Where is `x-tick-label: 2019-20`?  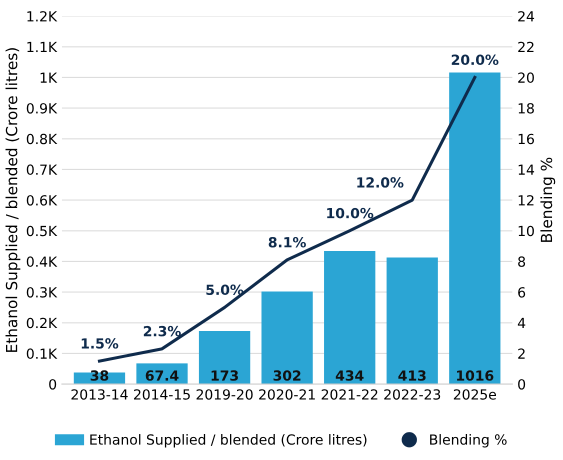 x-tick-label: 2019-20 is located at coordinates (224, 394).